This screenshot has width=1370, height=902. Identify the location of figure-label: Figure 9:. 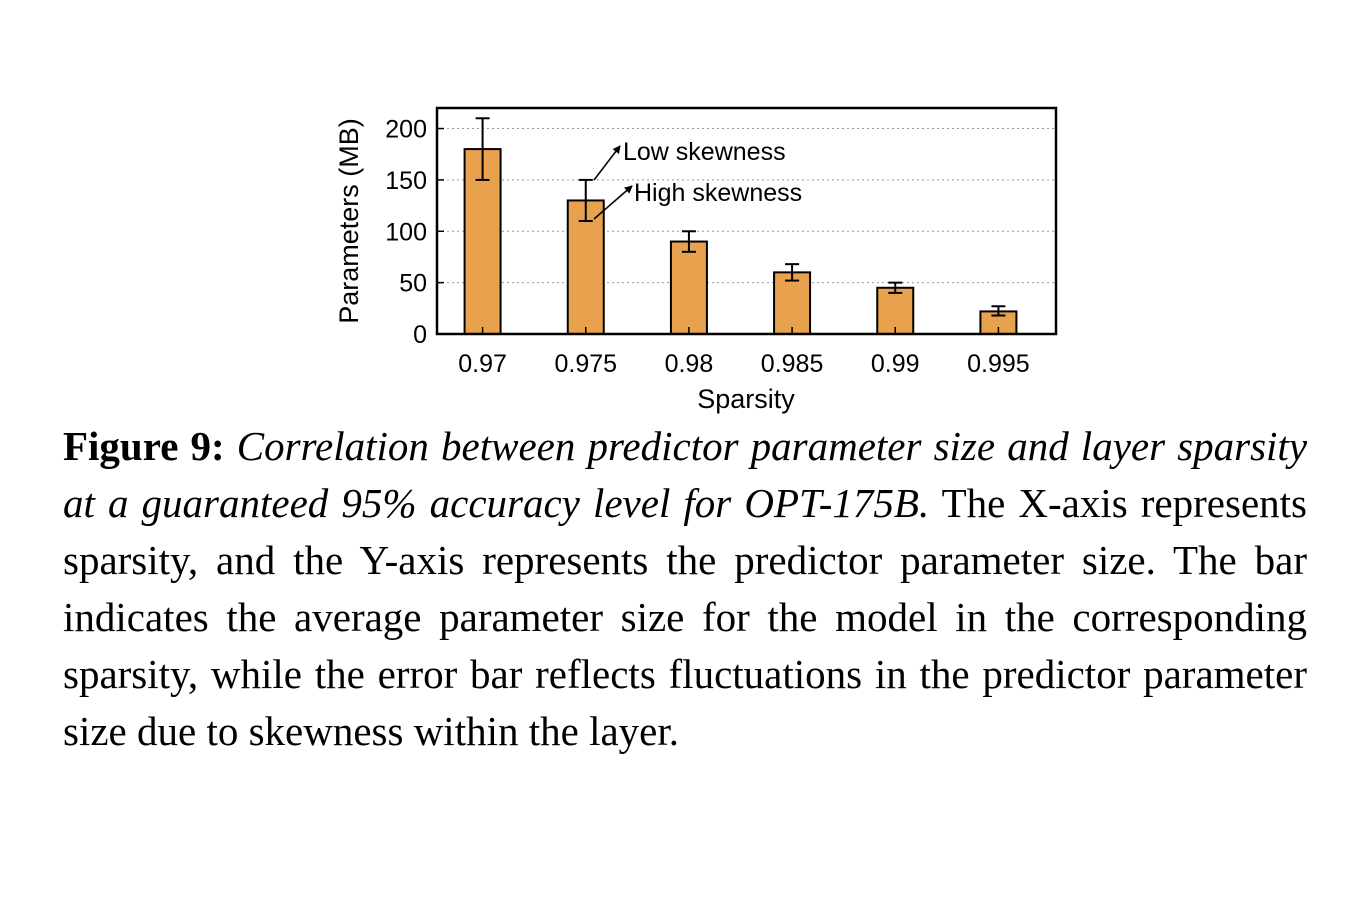
(144, 446).